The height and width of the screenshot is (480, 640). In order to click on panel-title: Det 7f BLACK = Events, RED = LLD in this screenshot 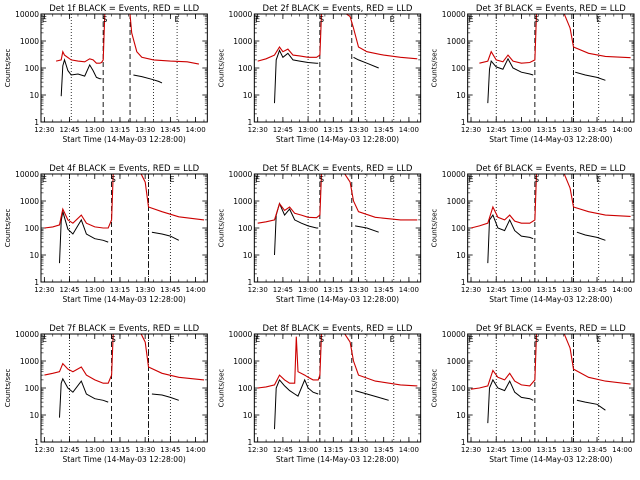, I will do `click(124, 329)`.